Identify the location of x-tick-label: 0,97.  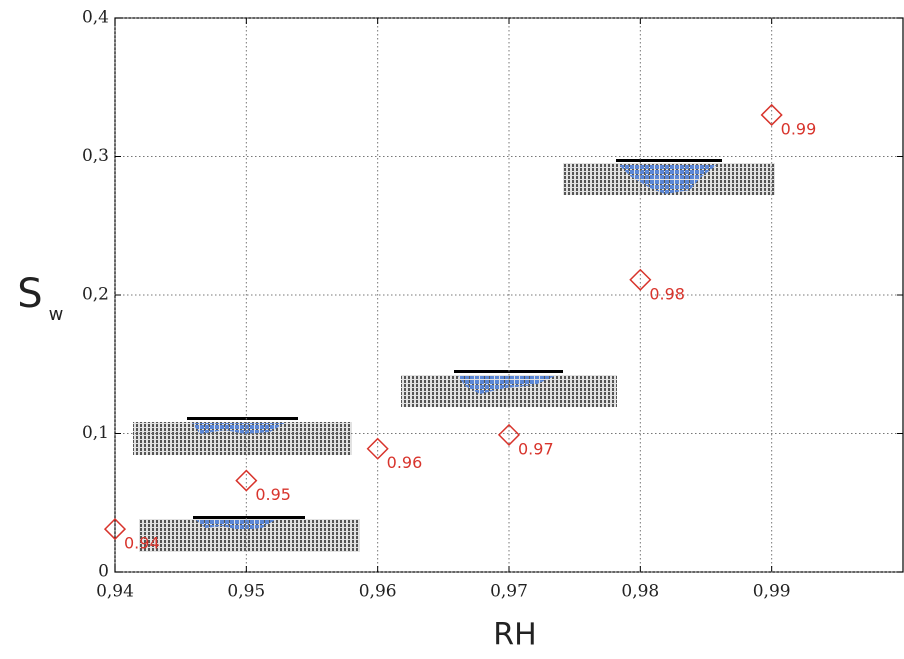
(509, 592).